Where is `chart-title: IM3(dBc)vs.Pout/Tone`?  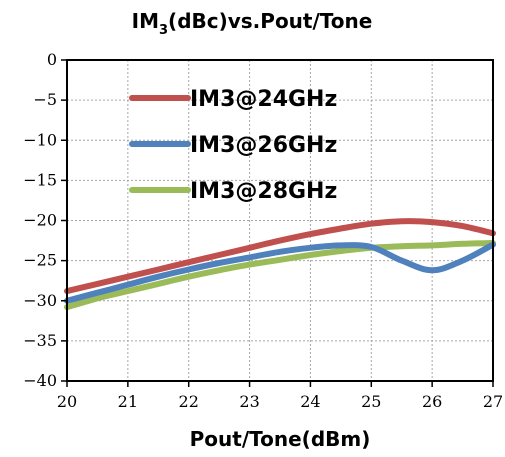
chart-title: IM3(dBc)vs.Pout/Tone is located at coordinates (252, 23).